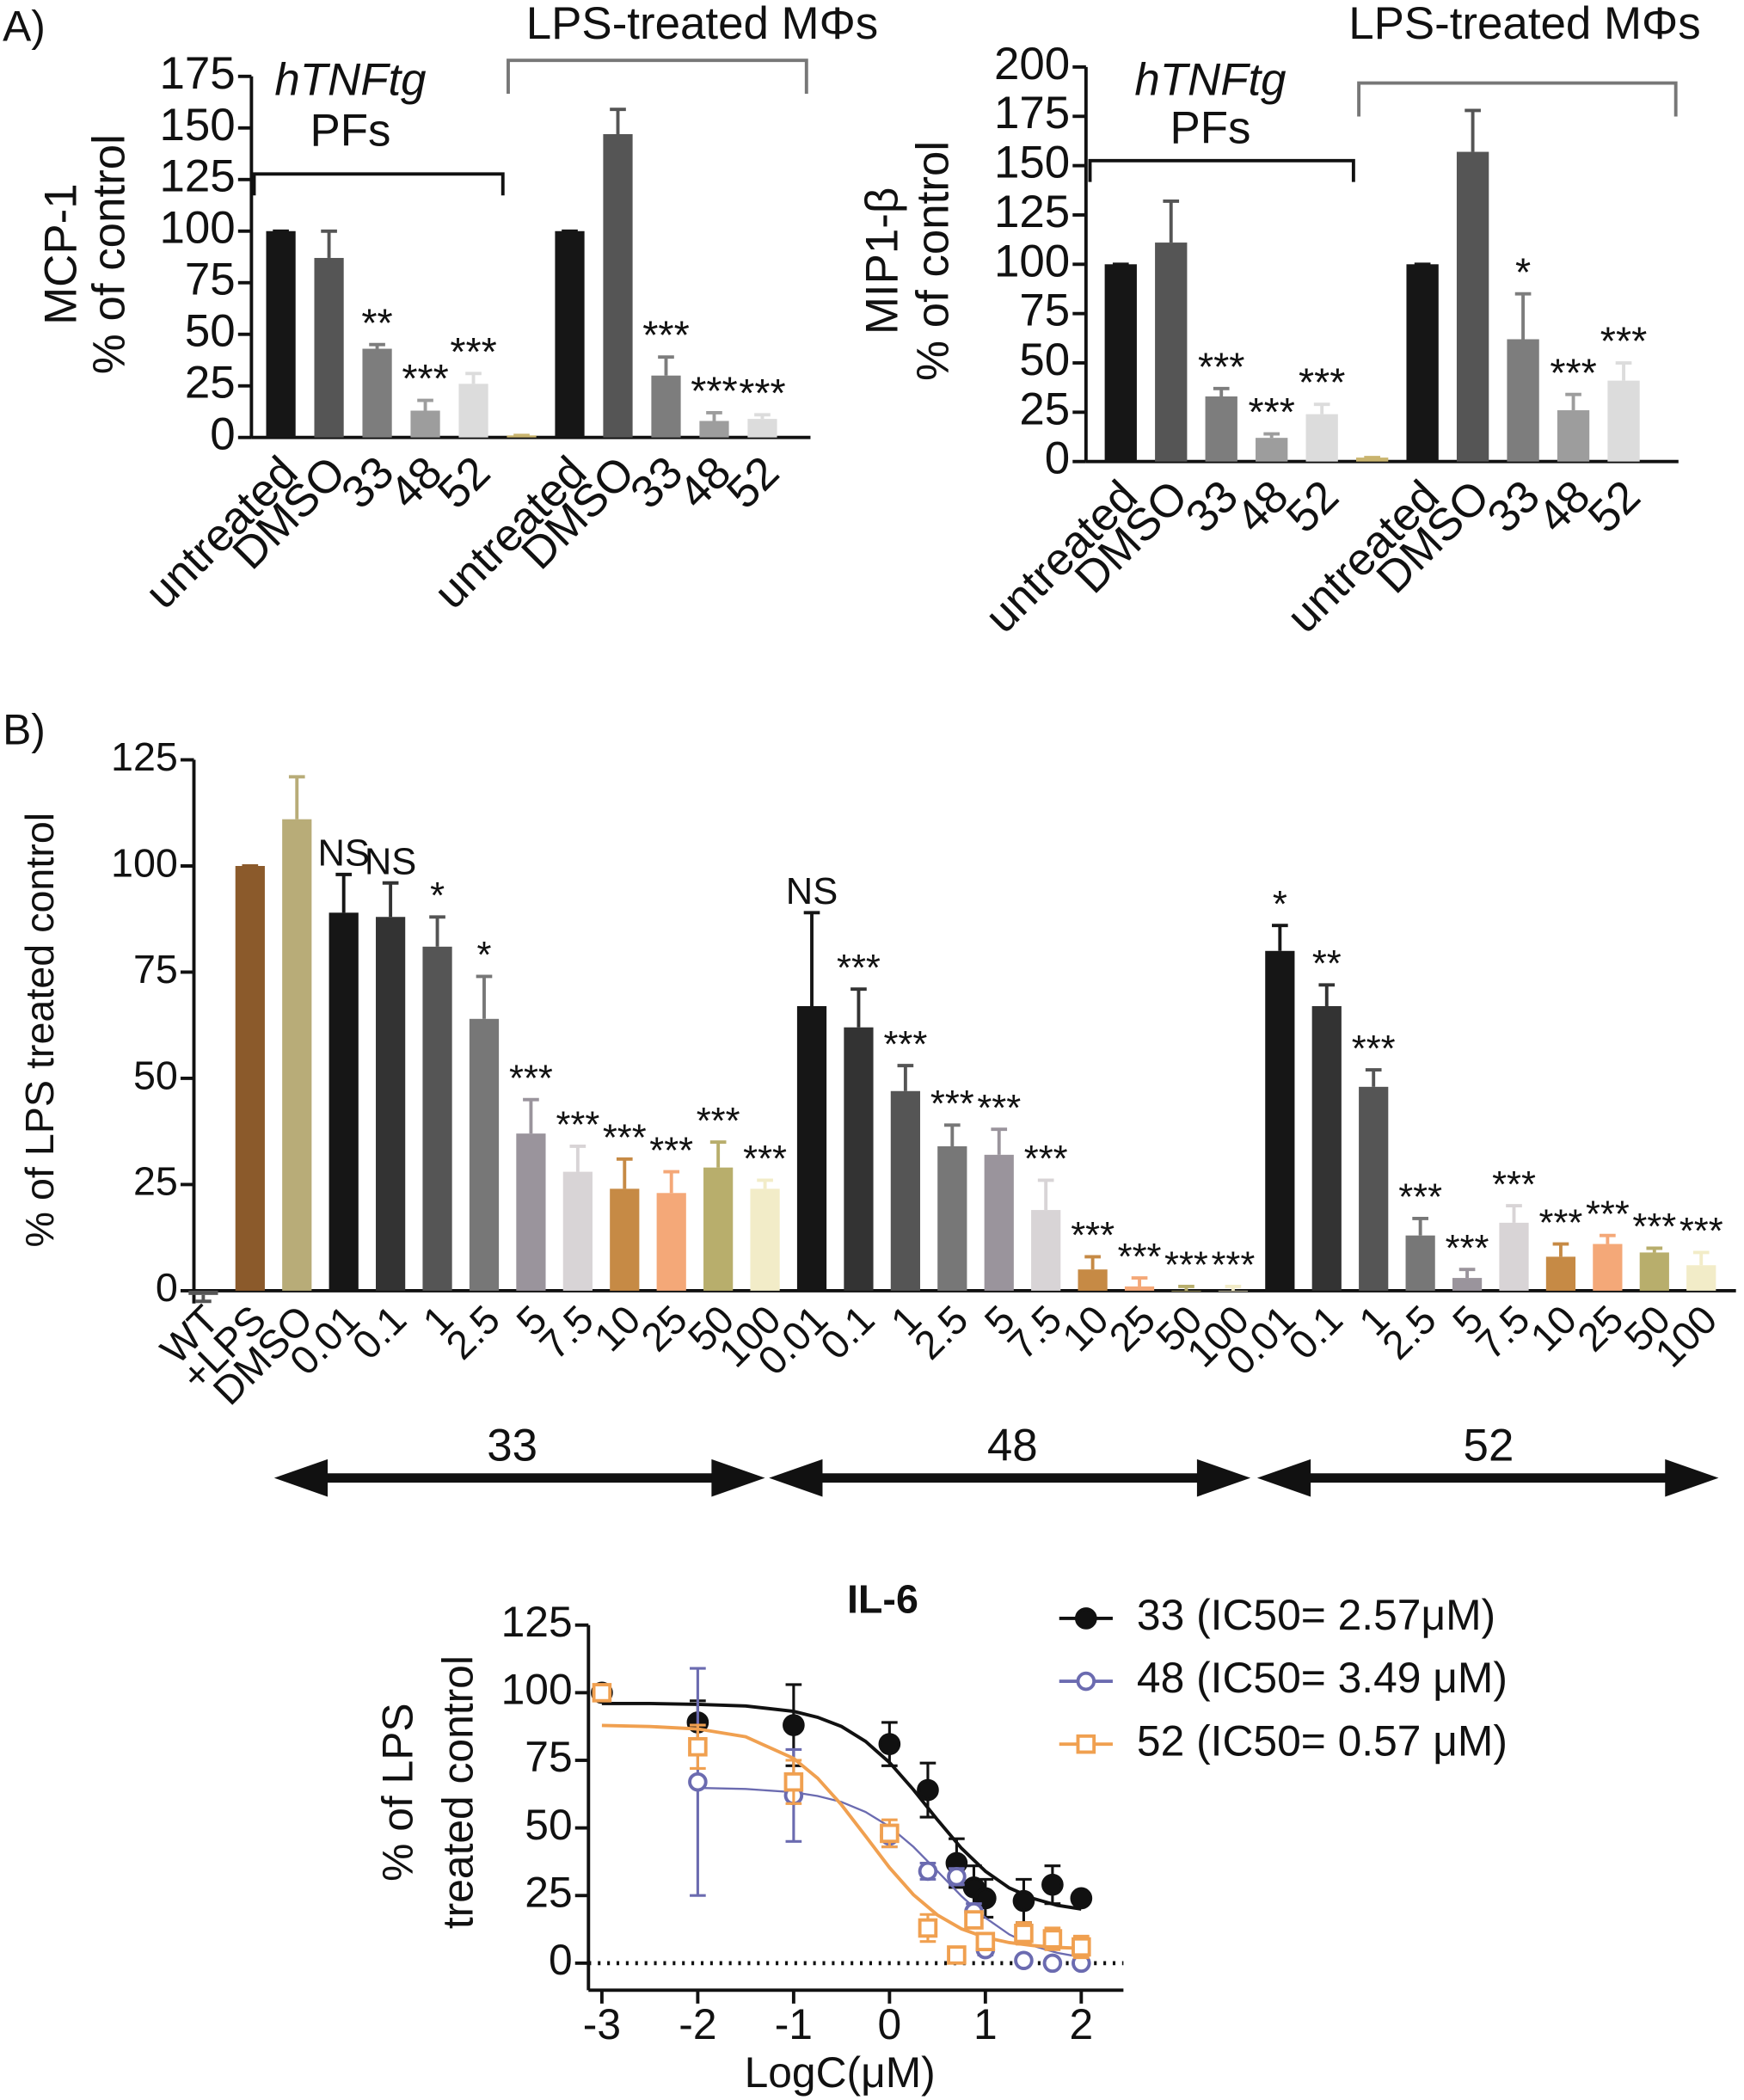 This screenshot has height=2100, width=1744. I want to click on x-tick-label: 2, so click(1081, 2024).